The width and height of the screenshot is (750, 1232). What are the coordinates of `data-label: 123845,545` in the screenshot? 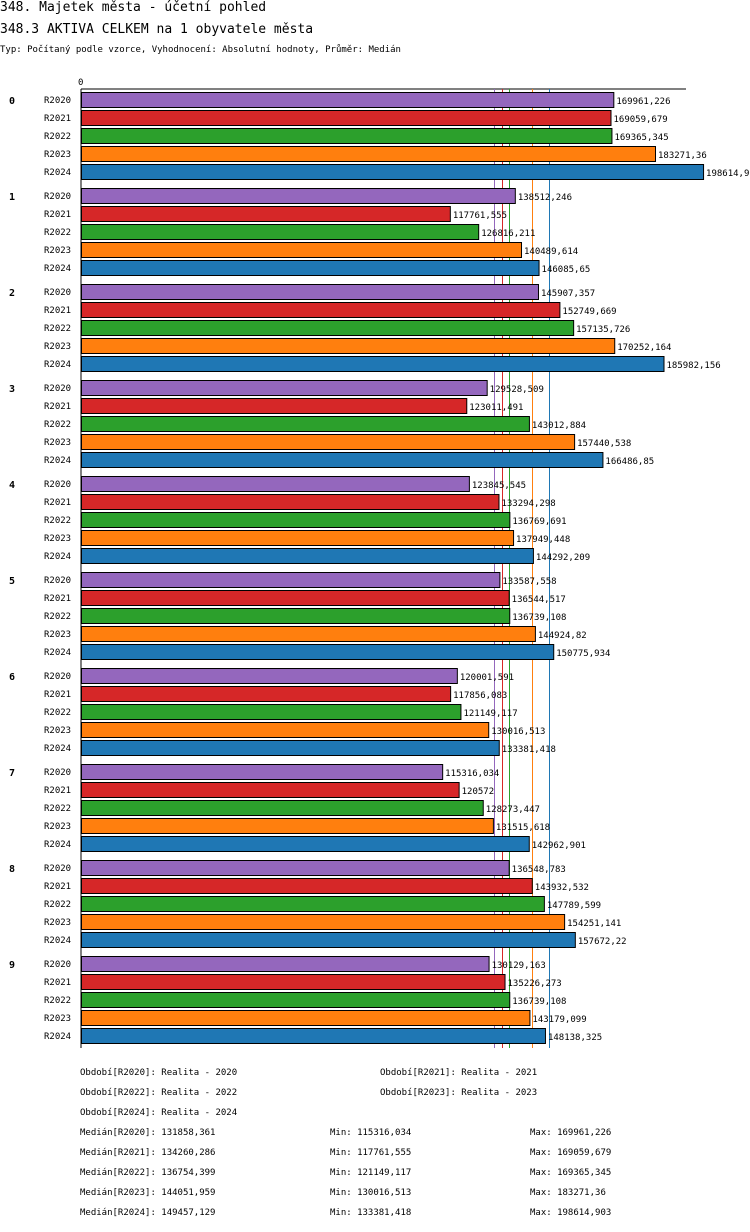 It's located at (499, 486).